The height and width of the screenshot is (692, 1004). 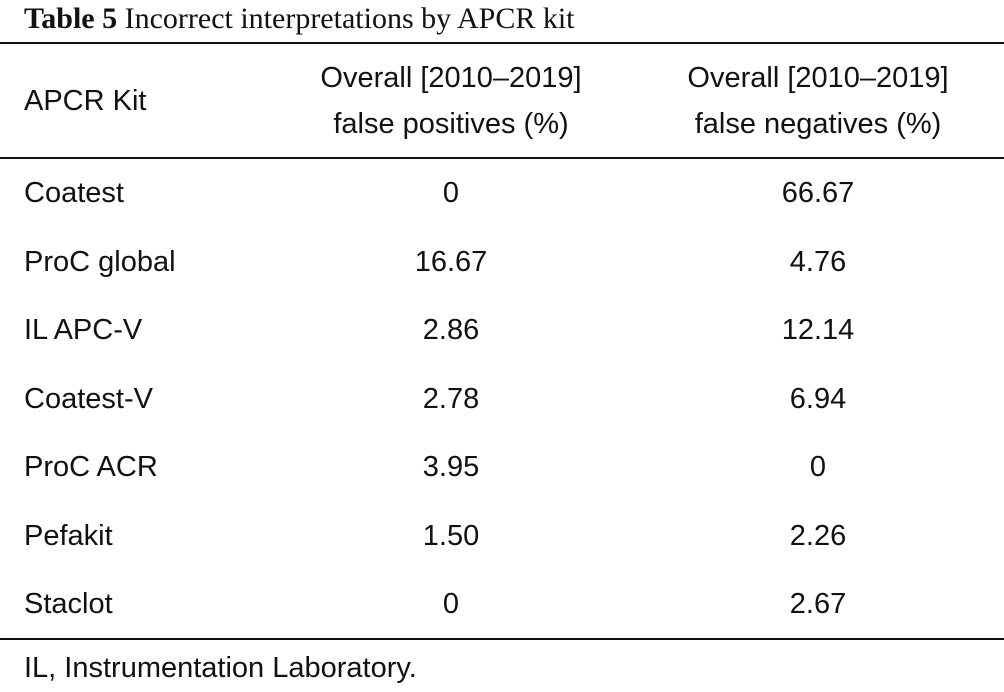 I want to click on table-caption-label: Table 5, so click(x=71, y=18).